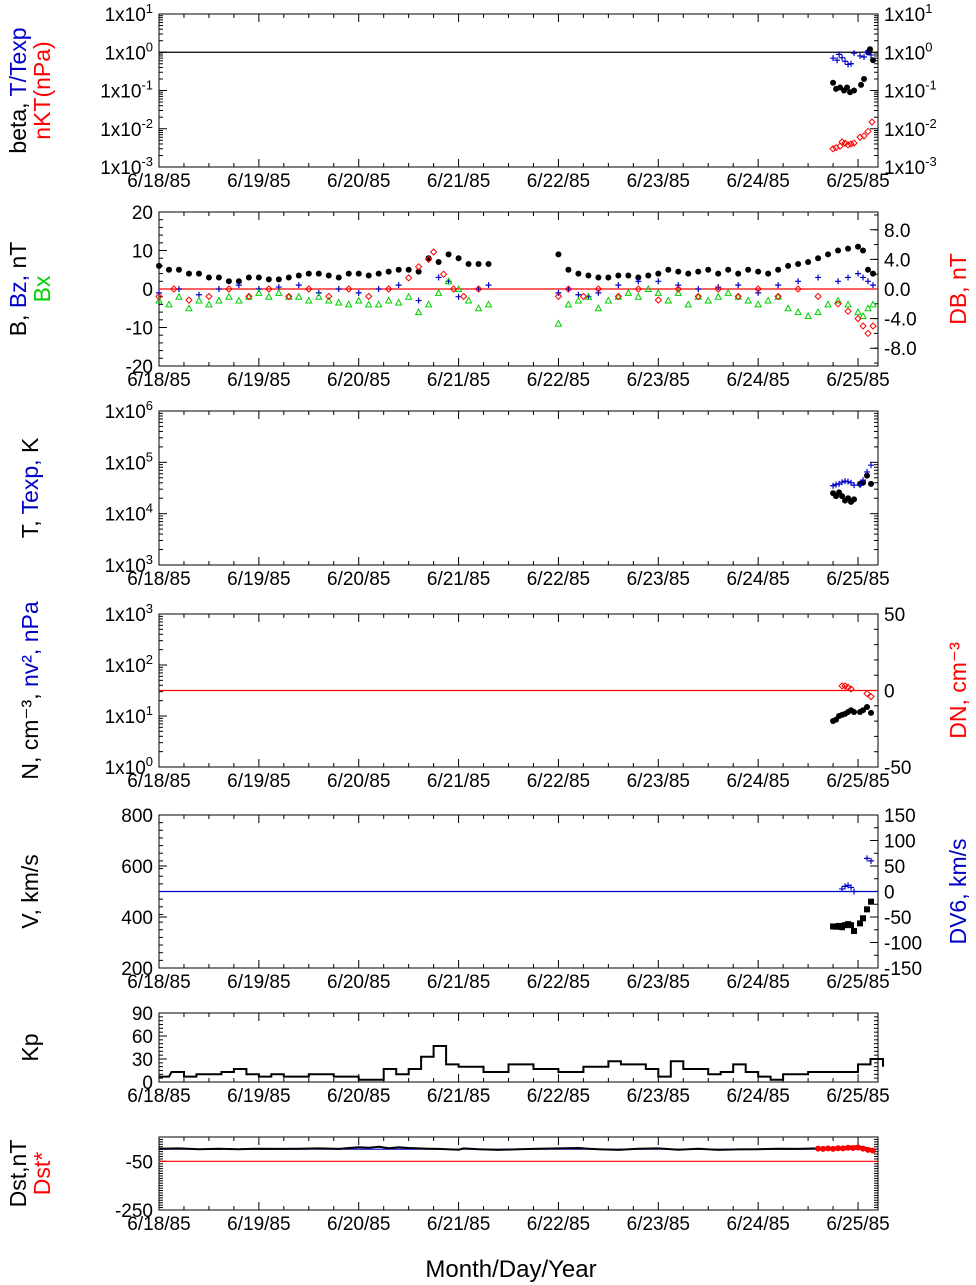 The width and height of the screenshot is (976, 1285). Describe the element at coordinates (137, 969) in the screenshot. I see `y-tick-label: 200` at that location.